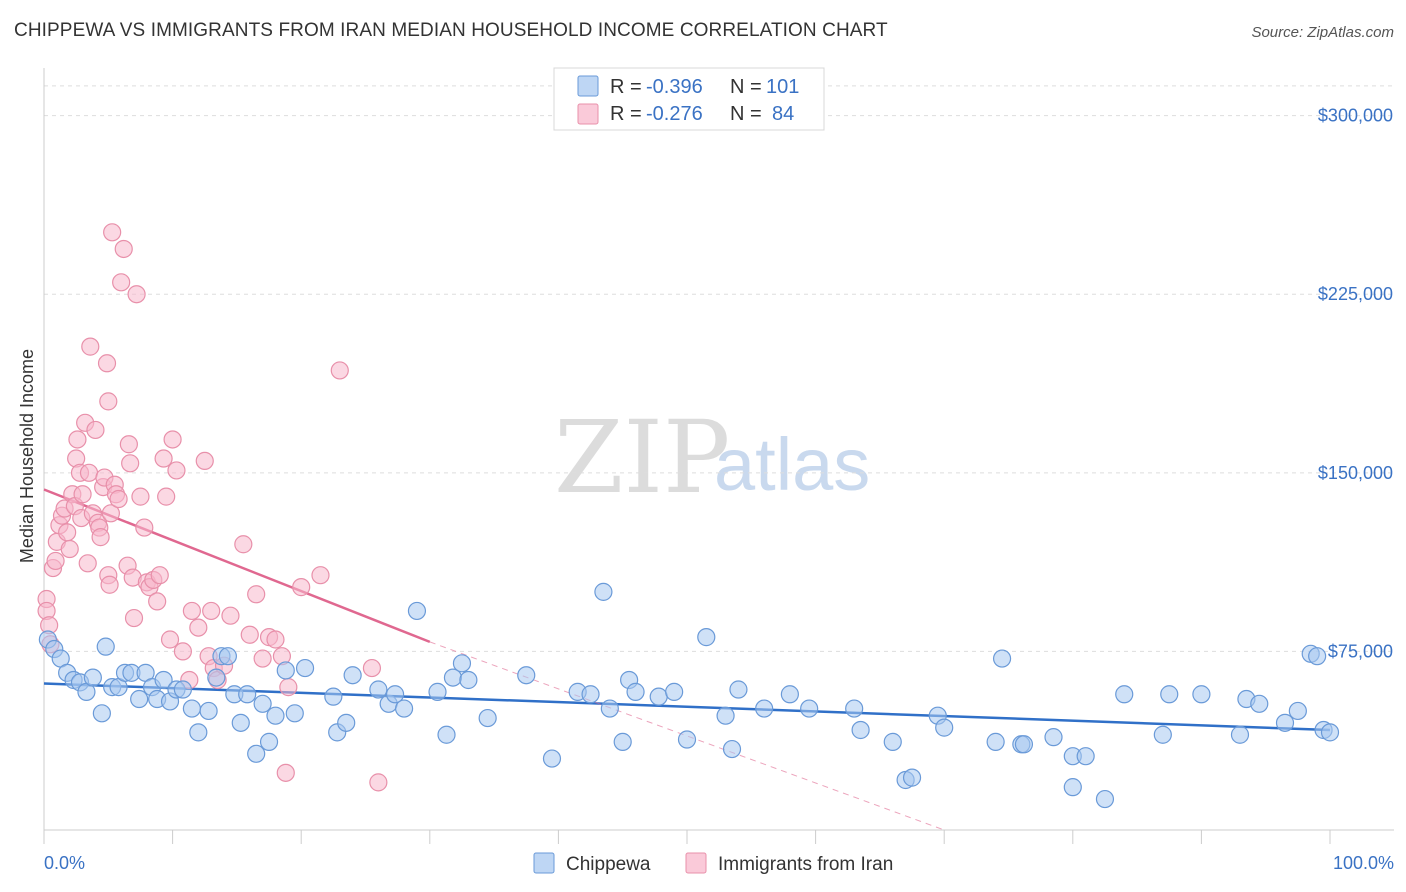 The height and width of the screenshot is (892, 1406). Describe the element at coordinates (1363, 863) in the screenshot. I see `x-tick-label-max: 100.0%` at that location.